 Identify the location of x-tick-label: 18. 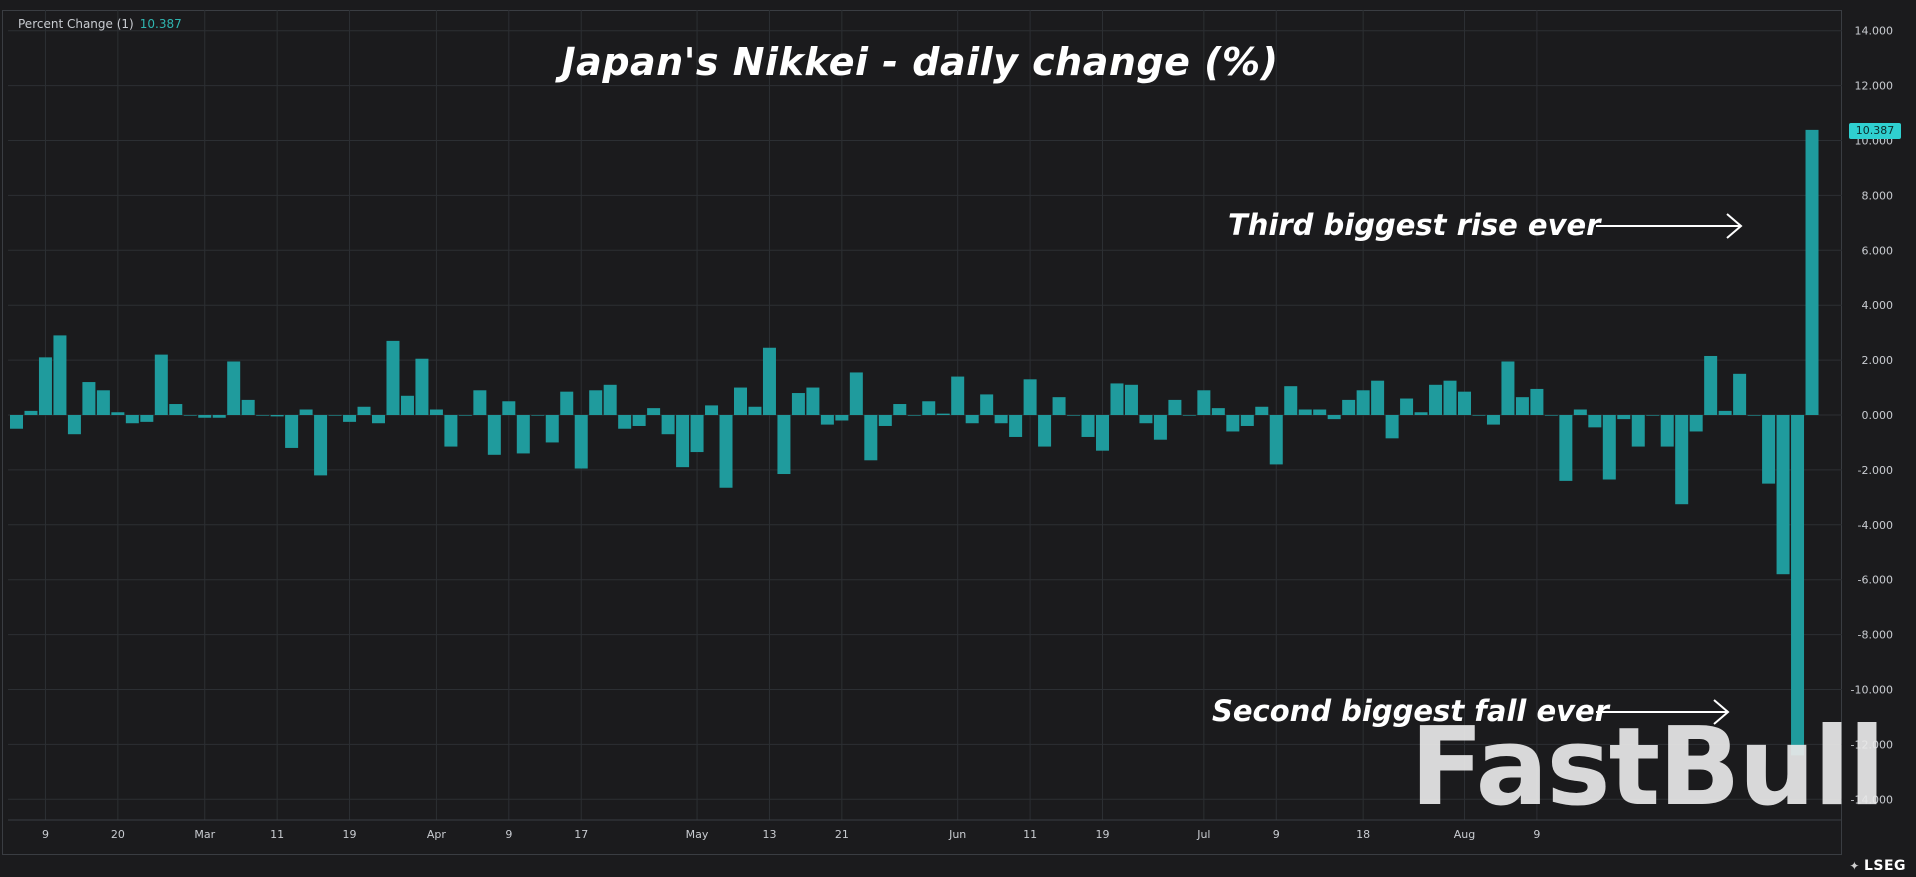
(1363, 834).